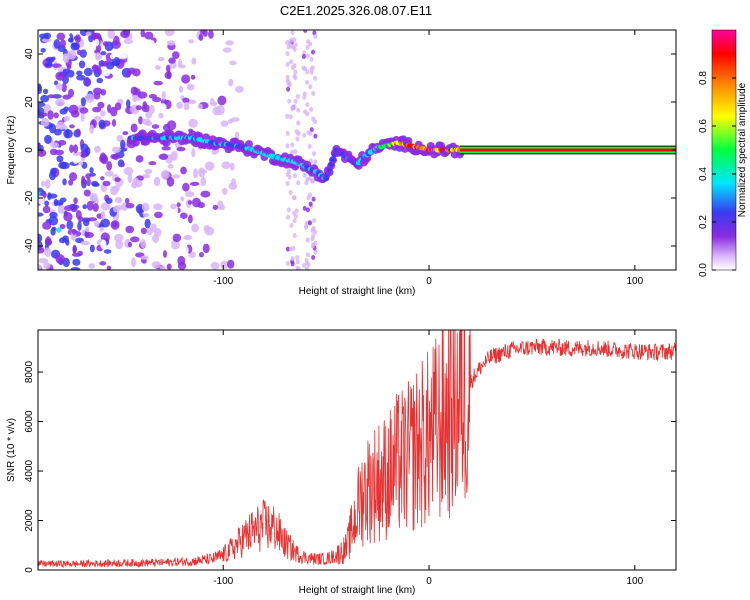 The image size is (750, 600). What do you see at coordinates (326, 179) in the screenshot?
I see `ridge-blob` at bounding box center [326, 179].